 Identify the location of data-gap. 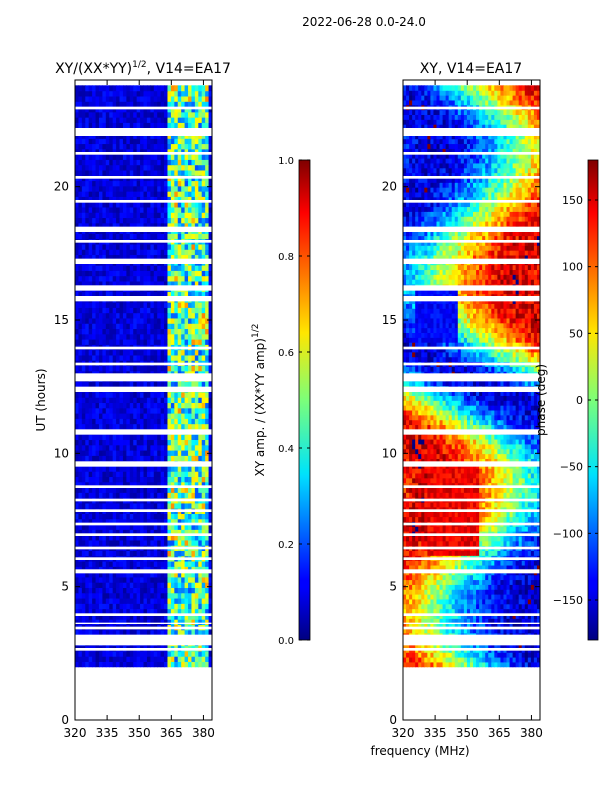
(143, 377).